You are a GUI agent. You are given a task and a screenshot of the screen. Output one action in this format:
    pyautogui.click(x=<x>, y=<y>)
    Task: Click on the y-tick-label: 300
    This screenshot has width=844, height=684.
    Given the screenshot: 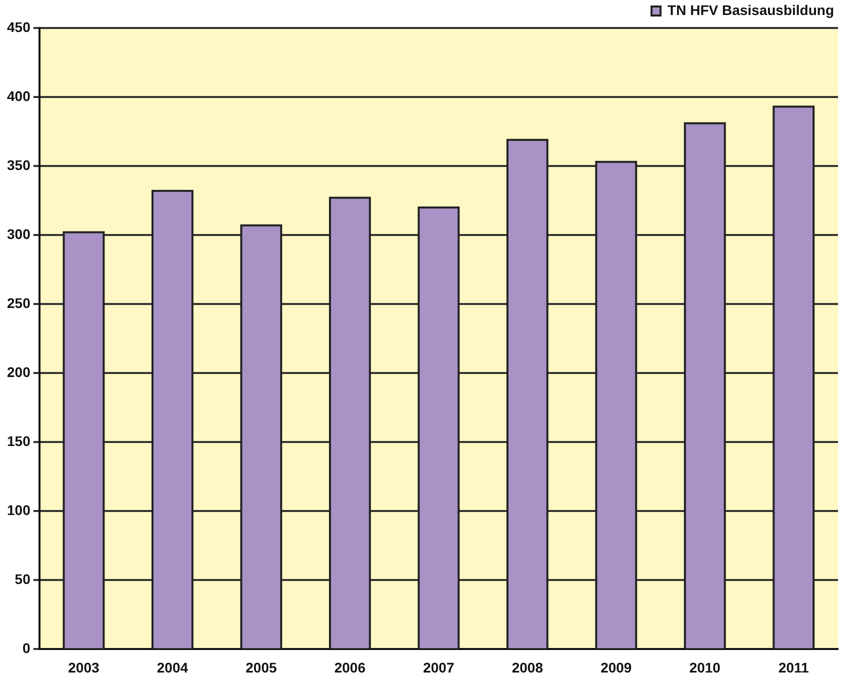 What is the action you would take?
    pyautogui.click(x=19, y=234)
    